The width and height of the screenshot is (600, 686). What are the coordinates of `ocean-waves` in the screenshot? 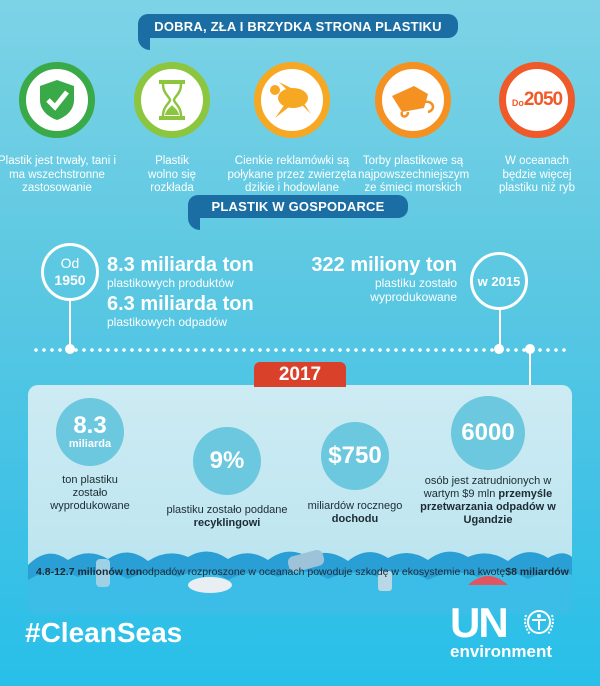 It's located at (300, 581).